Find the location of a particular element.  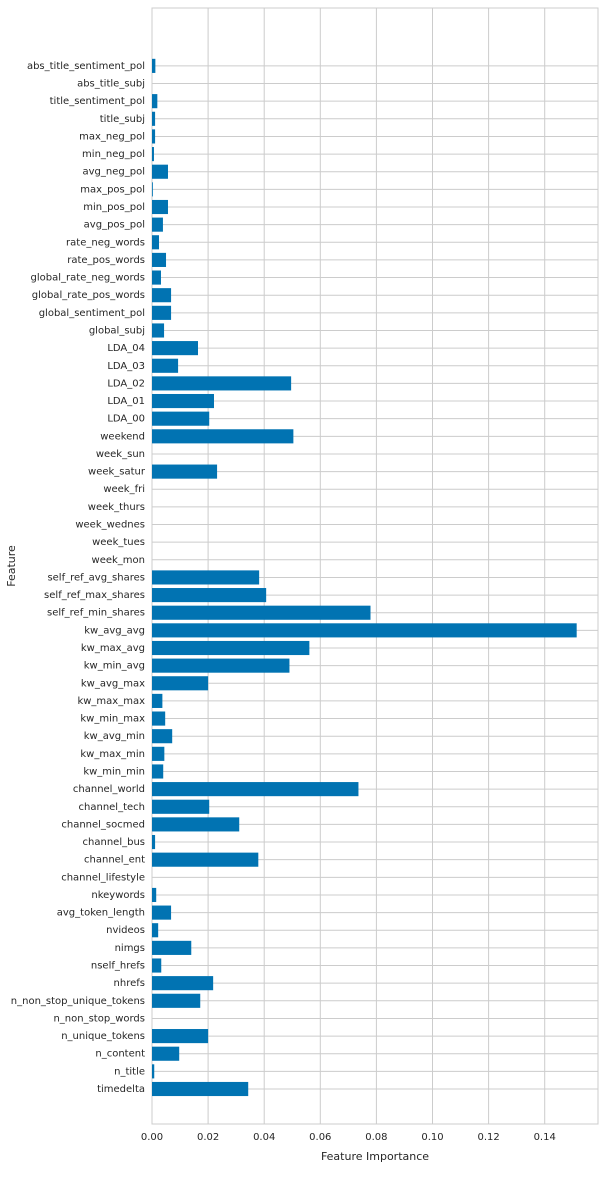

y-tick-label: kw_max_avg is located at coordinates (113, 648).